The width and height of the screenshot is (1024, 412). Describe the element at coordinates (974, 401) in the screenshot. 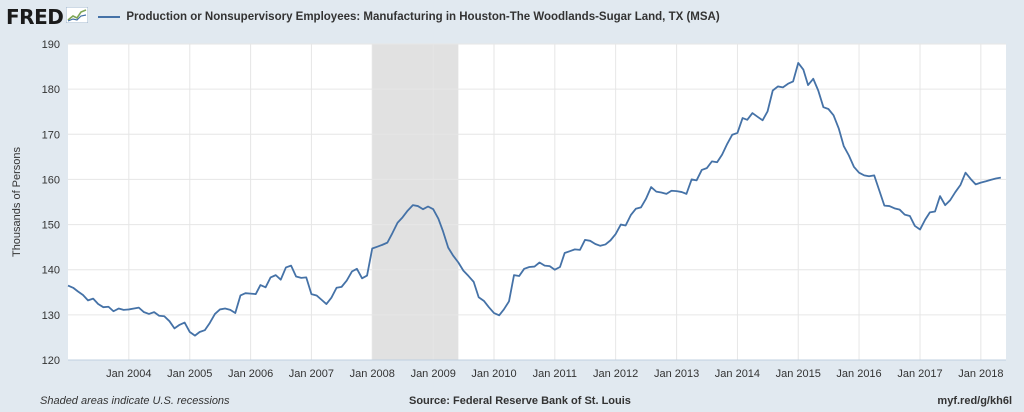

I see `short-link: myf.red/g/kh6l` at that location.